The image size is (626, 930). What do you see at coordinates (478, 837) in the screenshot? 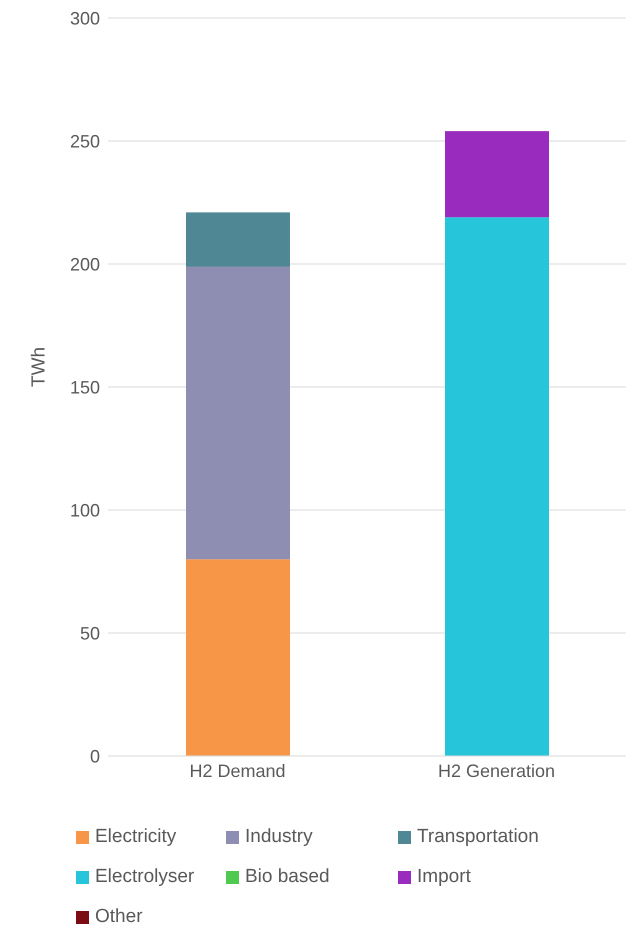
I see `legend-label: Transportation` at bounding box center [478, 837].